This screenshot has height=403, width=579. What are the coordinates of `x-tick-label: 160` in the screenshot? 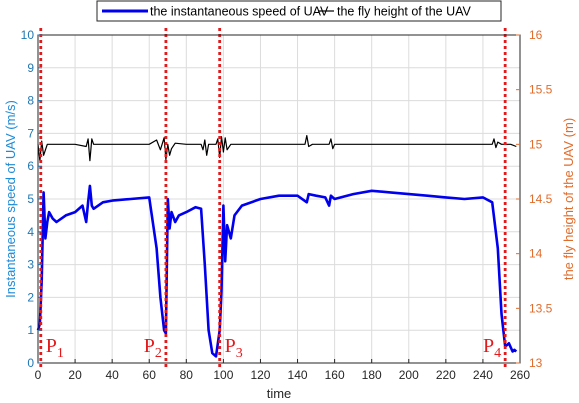 It's located at (335, 375).